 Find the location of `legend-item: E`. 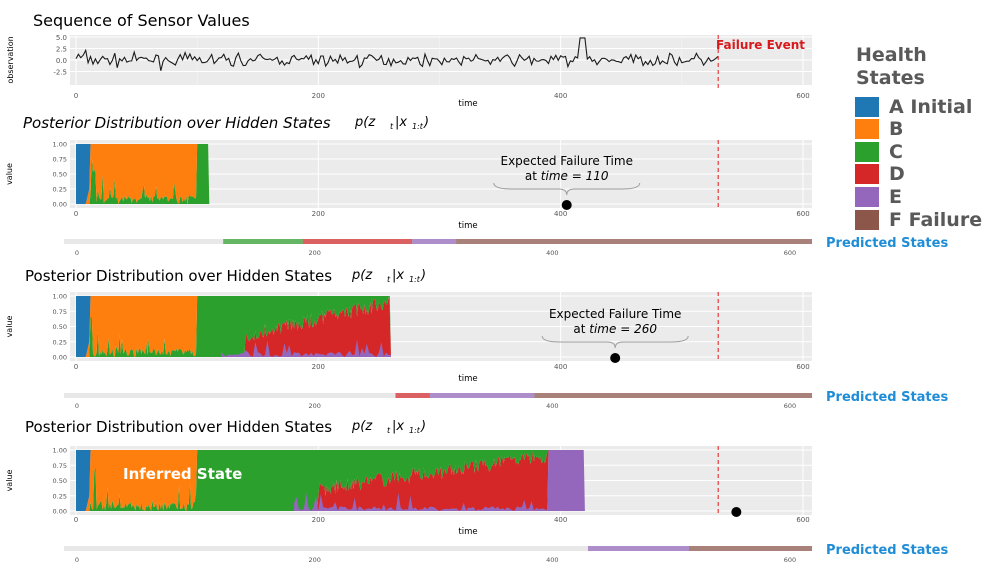

legend-item: E is located at coordinates (878, 196).